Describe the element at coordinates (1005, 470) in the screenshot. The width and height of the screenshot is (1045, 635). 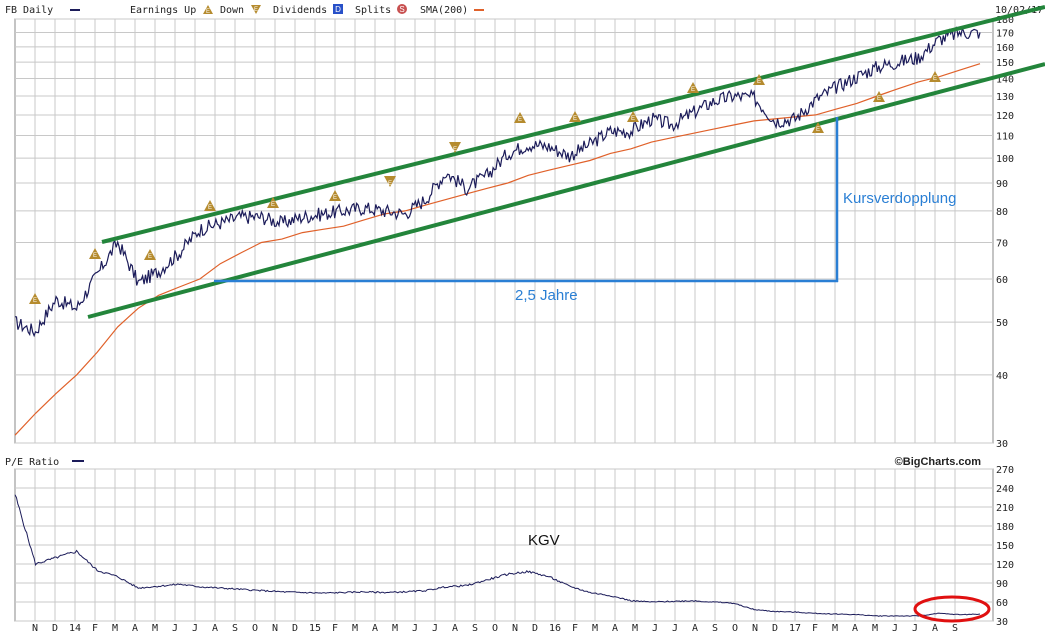
I see `pe-y-tick: 270` at that location.